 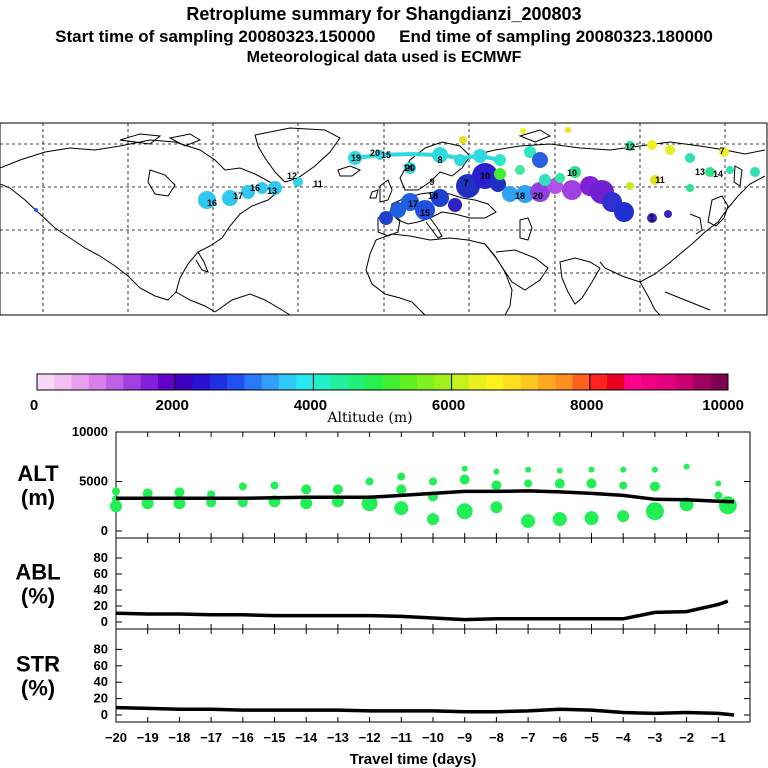 I want to click on colorbar-label: Altitude (m), so click(x=369, y=418).